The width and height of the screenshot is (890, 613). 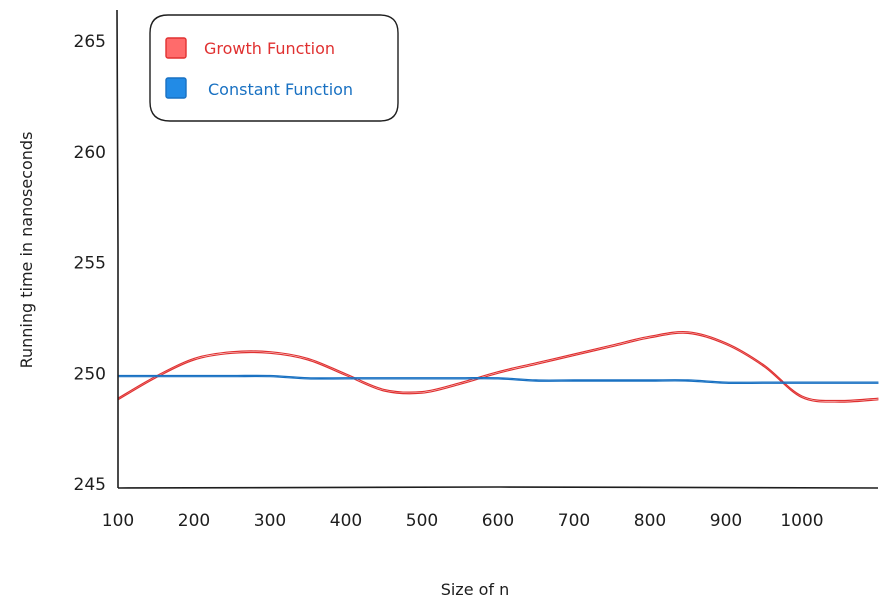 What do you see at coordinates (90, 42) in the screenshot?
I see `y-tick-label: 265` at bounding box center [90, 42].